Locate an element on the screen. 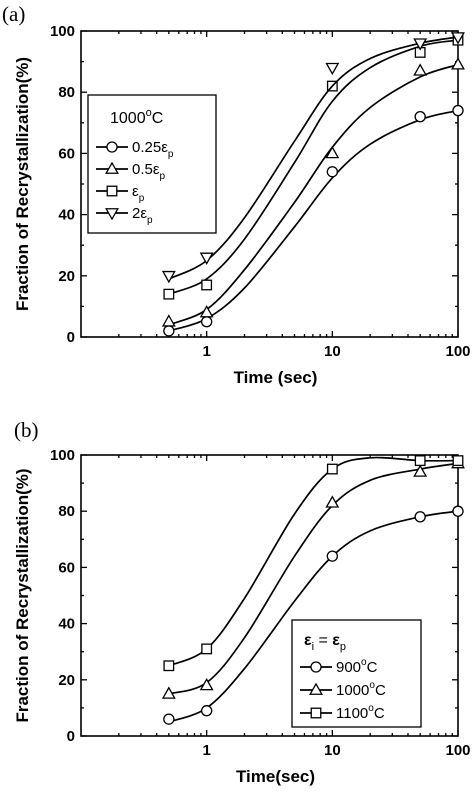 The height and width of the screenshot is (795, 474). legend-label: 1000oC is located at coordinates (361, 689).